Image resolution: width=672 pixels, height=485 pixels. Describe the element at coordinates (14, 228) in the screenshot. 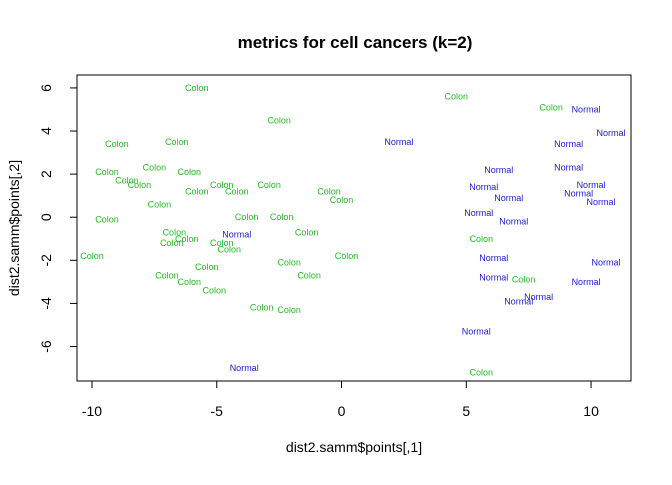

I see `y-axis-label: dist2.samm$points[,2]` at that location.